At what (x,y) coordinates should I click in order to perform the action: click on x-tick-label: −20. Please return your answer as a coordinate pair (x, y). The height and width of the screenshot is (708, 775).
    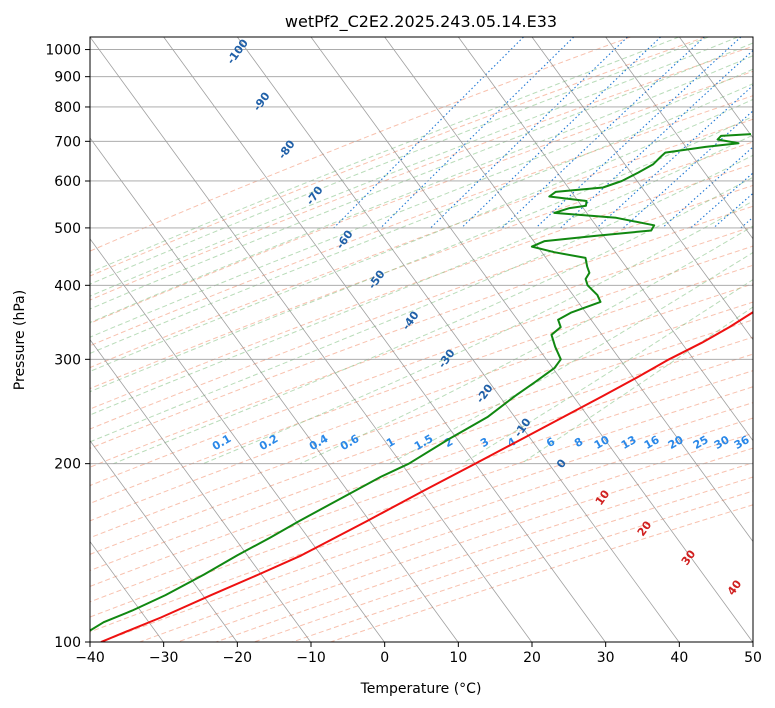
    Looking at the image, I should click on (238, 658).